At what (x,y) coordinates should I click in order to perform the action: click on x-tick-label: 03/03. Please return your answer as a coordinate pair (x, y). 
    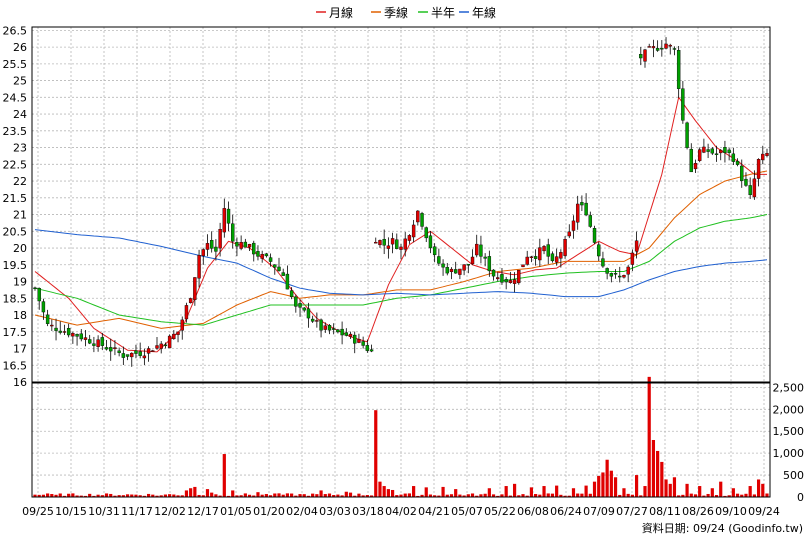
    Looking at the image, I should click on (335, 511).